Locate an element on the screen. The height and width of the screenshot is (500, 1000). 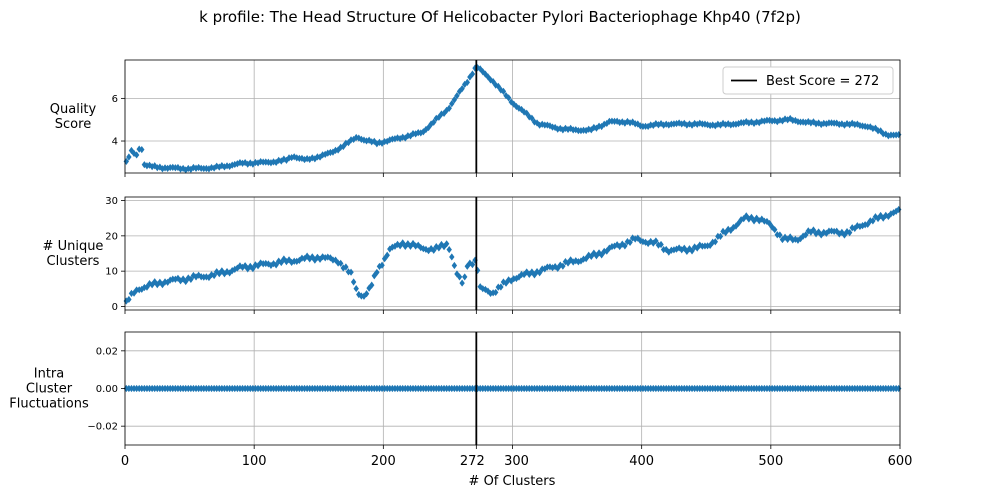
series-points is located at coordinates (512, 388).